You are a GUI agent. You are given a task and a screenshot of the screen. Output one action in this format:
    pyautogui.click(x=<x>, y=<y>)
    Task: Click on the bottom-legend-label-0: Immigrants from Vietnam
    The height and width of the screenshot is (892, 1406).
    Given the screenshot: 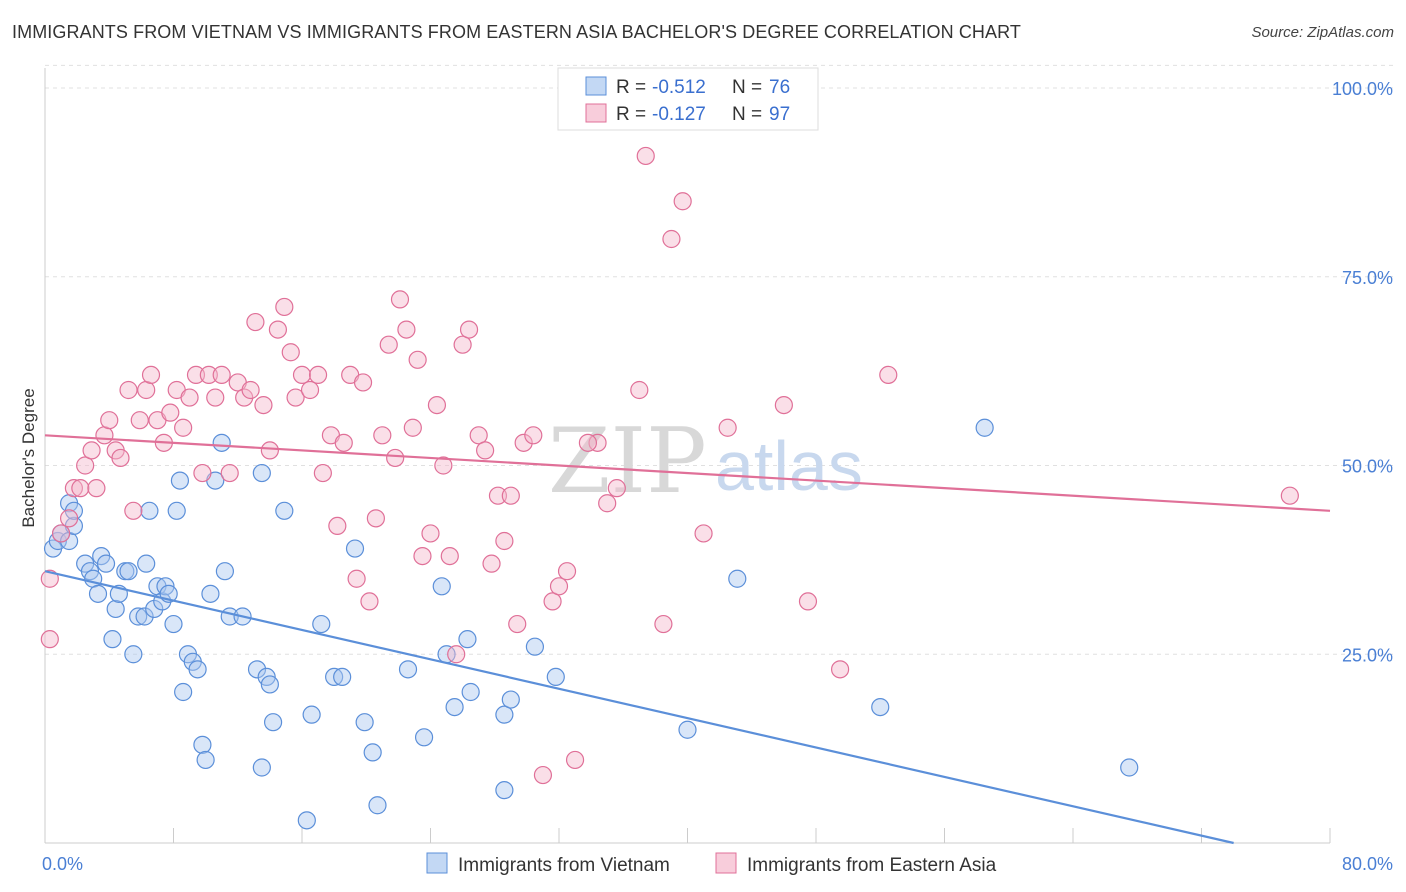 What is the action you would take?
    pyautogui.click(x=564, y=865)
    